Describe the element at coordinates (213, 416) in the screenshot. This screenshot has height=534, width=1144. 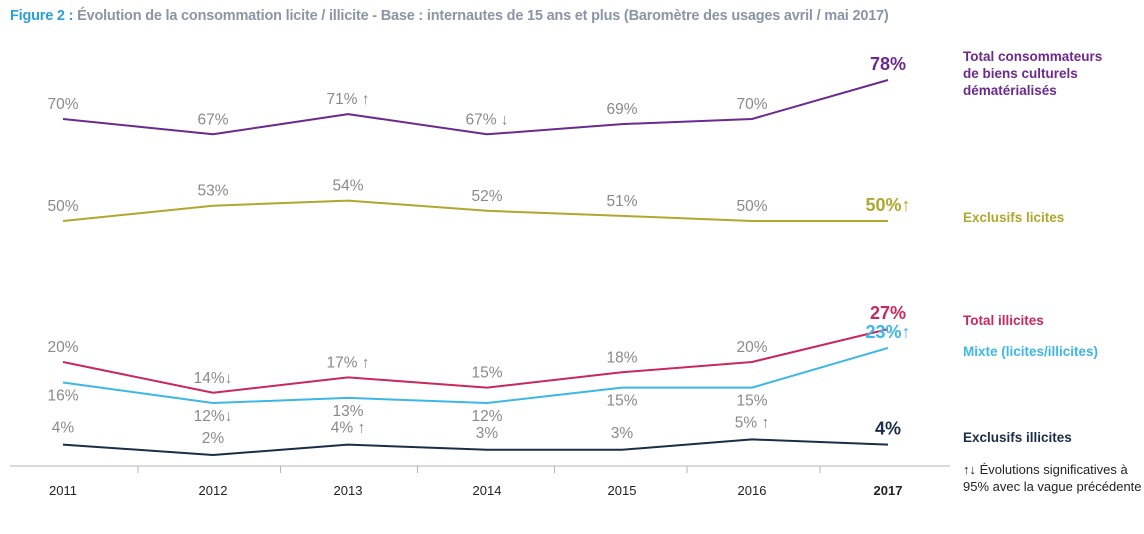
I see `data-label: 12%↓` at that location.